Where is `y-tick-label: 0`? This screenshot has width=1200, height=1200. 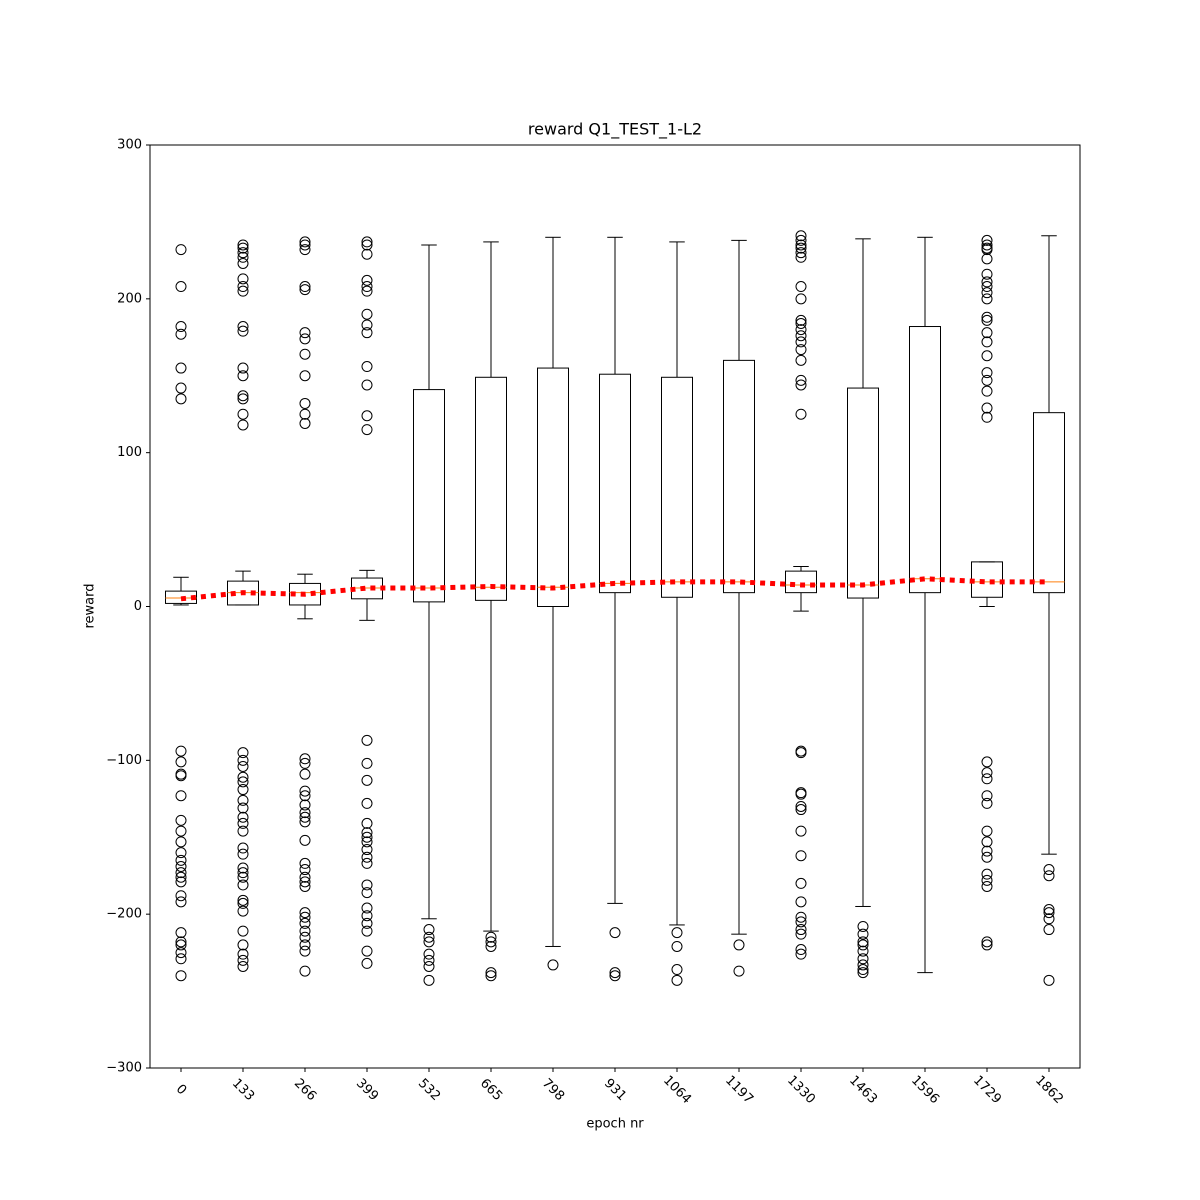
y-tick-label: 0 is located at coordinates (138, 606).